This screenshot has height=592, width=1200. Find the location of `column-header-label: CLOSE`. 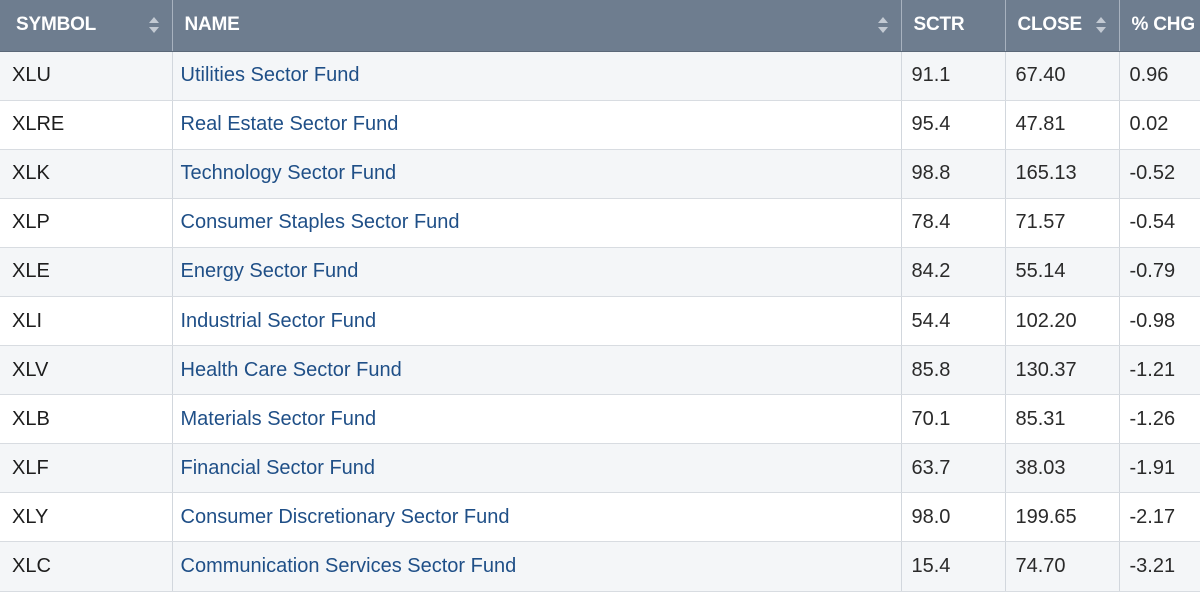

column-header-label: CLOSE is located at coordinates (1050, 25).